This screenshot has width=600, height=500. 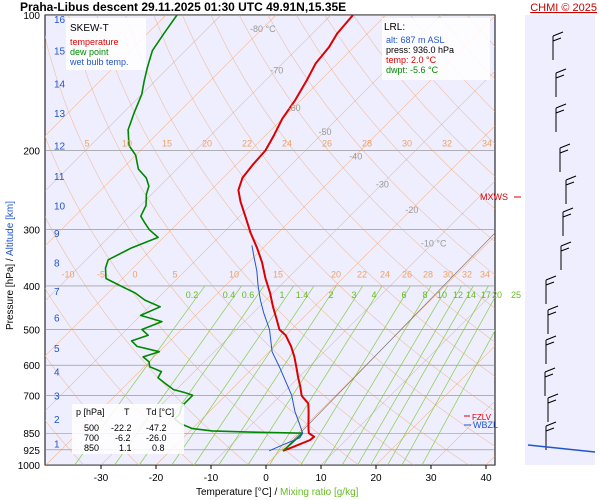 I want to click on mixing-ratio-label: 0.4, so click(x=229, y=295).